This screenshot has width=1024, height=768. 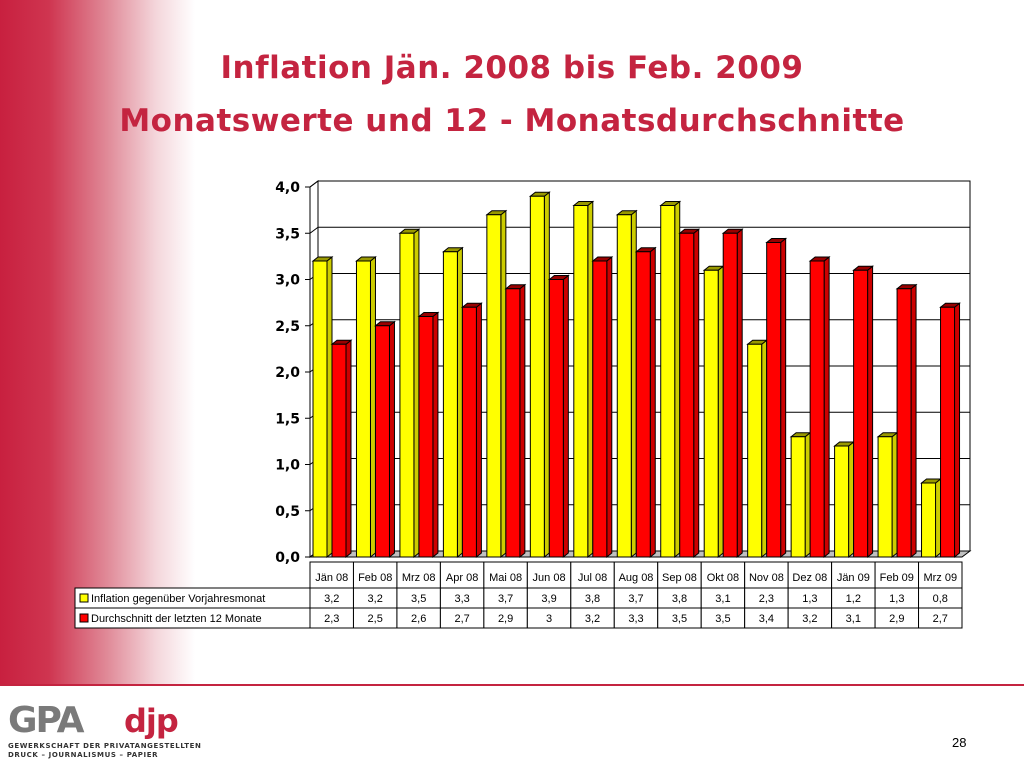 I want to click on x-category-label: Jän 09, so click(x=853, y=578).